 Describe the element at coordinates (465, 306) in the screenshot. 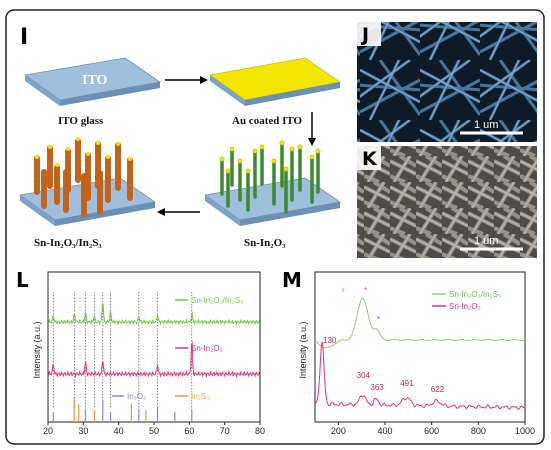

I see `legend-m-bot: Sn-In₂O₃` at that location.